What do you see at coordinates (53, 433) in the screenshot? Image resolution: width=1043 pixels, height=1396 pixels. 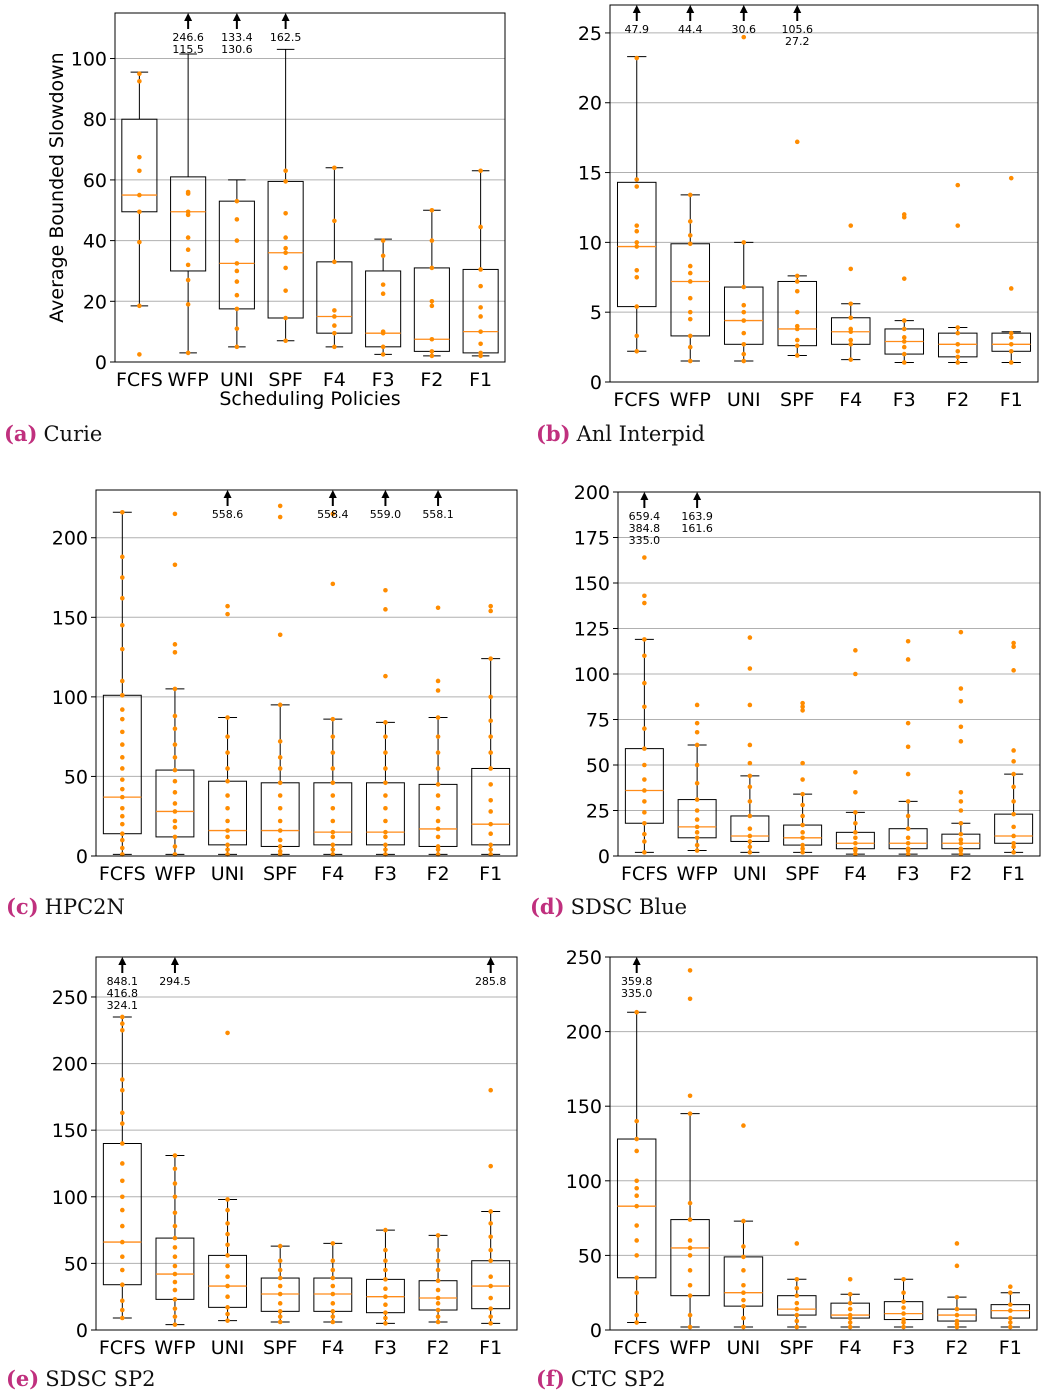 I see `caption-a: (a) Curie` at bounding box center [53, 433].